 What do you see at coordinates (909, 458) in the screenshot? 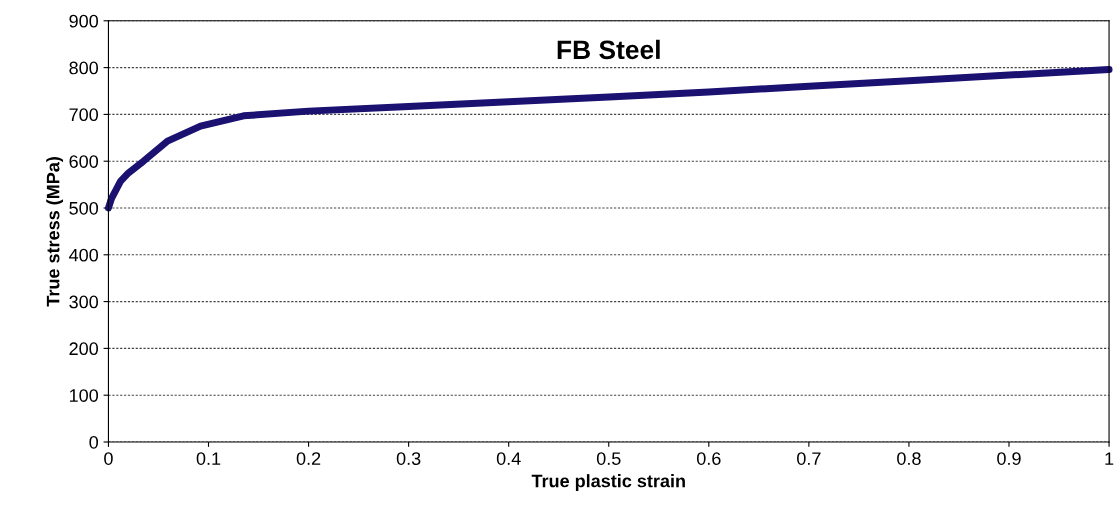
I see `x-tick-label: 0.8` at bounding box center [909, 458].